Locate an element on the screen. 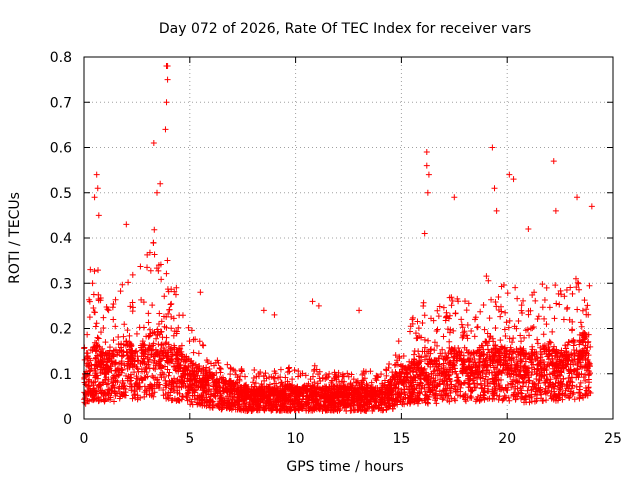 Image resolution: width=640 pixels, height=480 pixels. y-tick-label: 0.4 is located at coordinates (61, 239).